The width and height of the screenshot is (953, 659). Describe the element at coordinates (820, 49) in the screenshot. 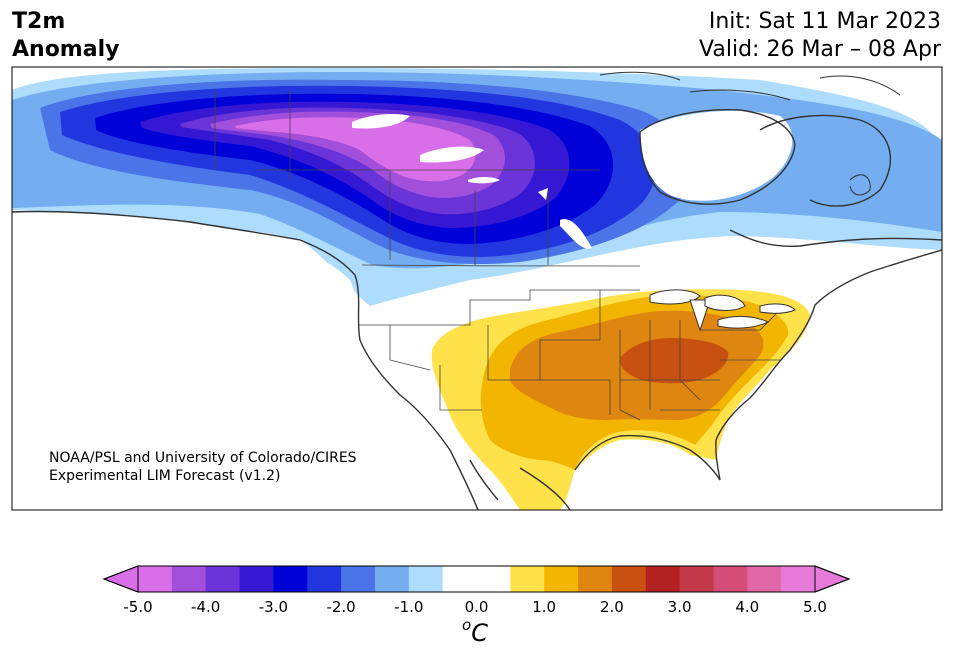

I see `valid-range: Valid: 26 Mar – 08 Apr` at that location.